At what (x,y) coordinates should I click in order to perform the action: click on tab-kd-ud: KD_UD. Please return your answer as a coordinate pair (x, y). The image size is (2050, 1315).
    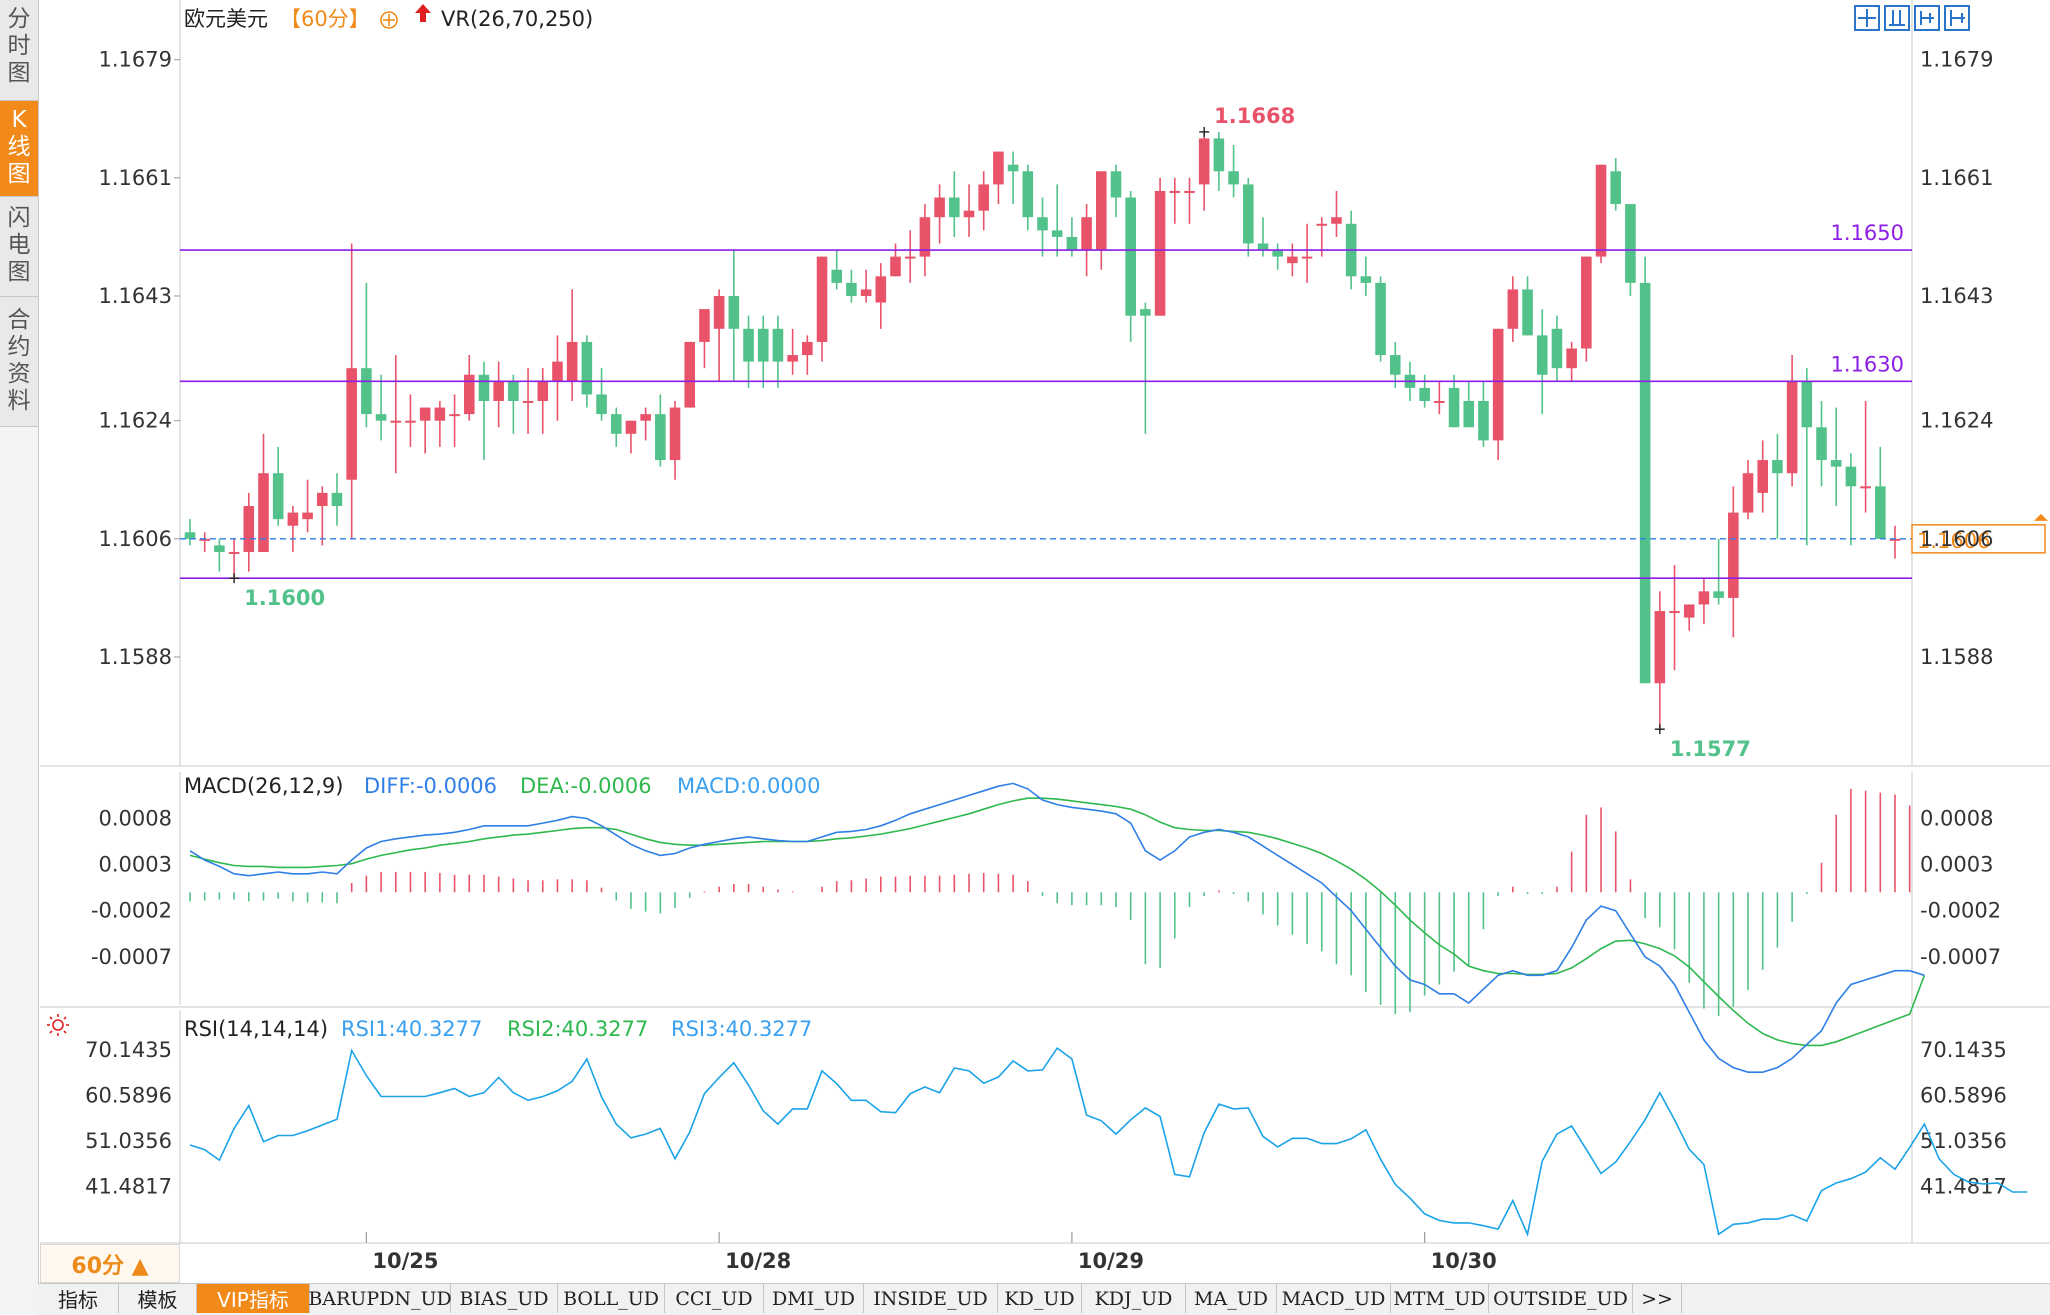
    Looking at the image, I should click on (1040, 1298).